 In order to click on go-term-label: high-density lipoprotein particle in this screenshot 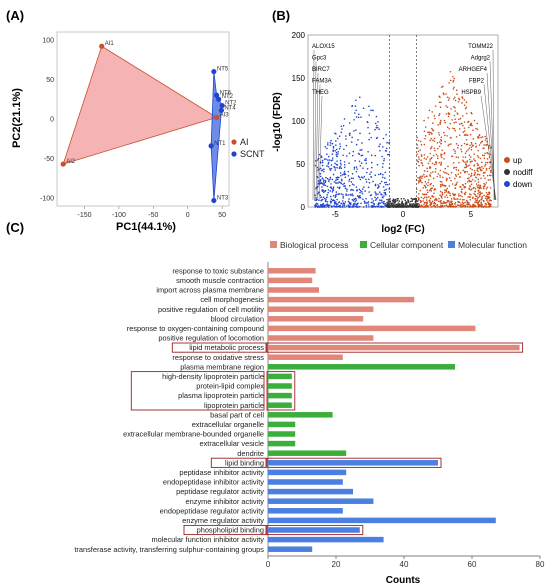, I will do `click(213, 376)`.